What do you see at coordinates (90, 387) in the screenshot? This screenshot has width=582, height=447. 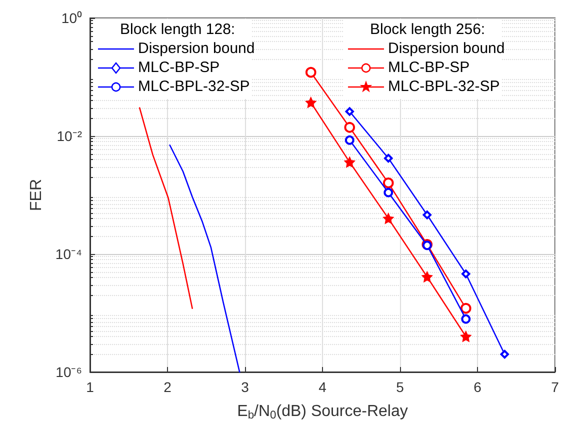 I see `x-tick-label: 1` at bounding box center [90, 387].